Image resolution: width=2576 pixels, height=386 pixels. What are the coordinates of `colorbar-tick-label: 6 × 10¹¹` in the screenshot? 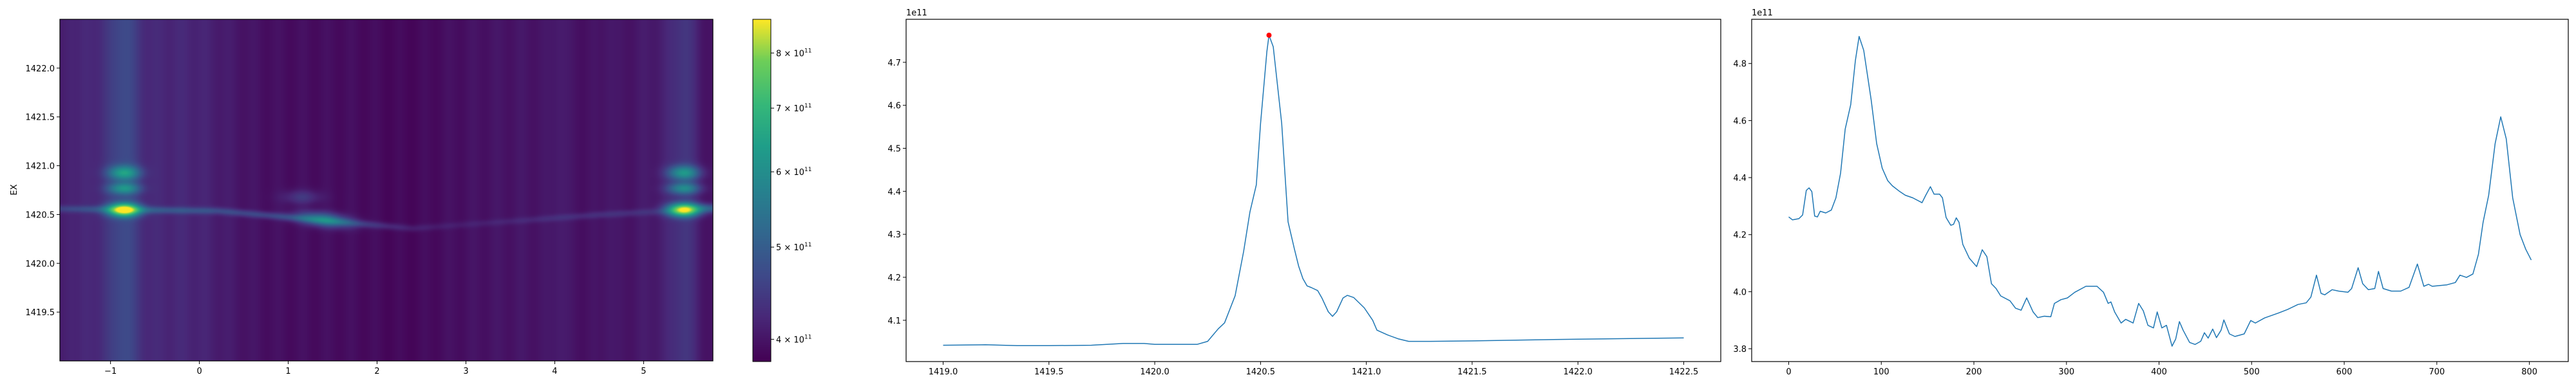 It's located at (793, 172).